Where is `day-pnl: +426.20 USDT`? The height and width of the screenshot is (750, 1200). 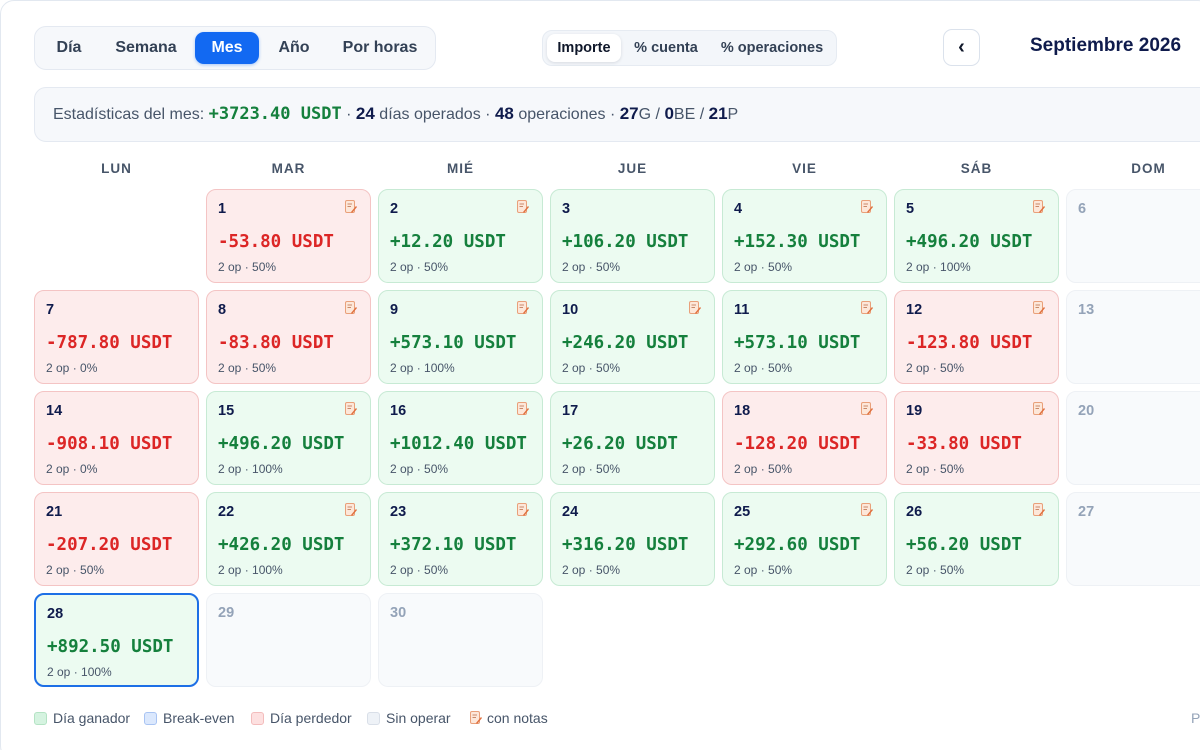
day-pnl: +426.20 USDT is located at coordinates (281, 545).